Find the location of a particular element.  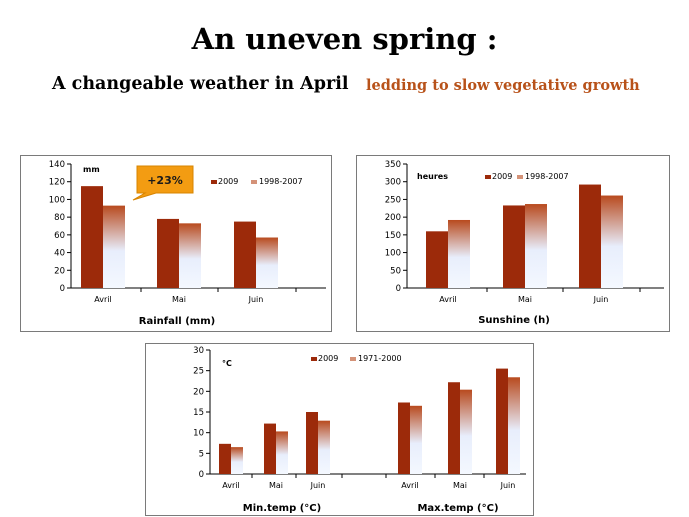

temperature-y-tick-label: 0 is located at coordinates (201, 475).